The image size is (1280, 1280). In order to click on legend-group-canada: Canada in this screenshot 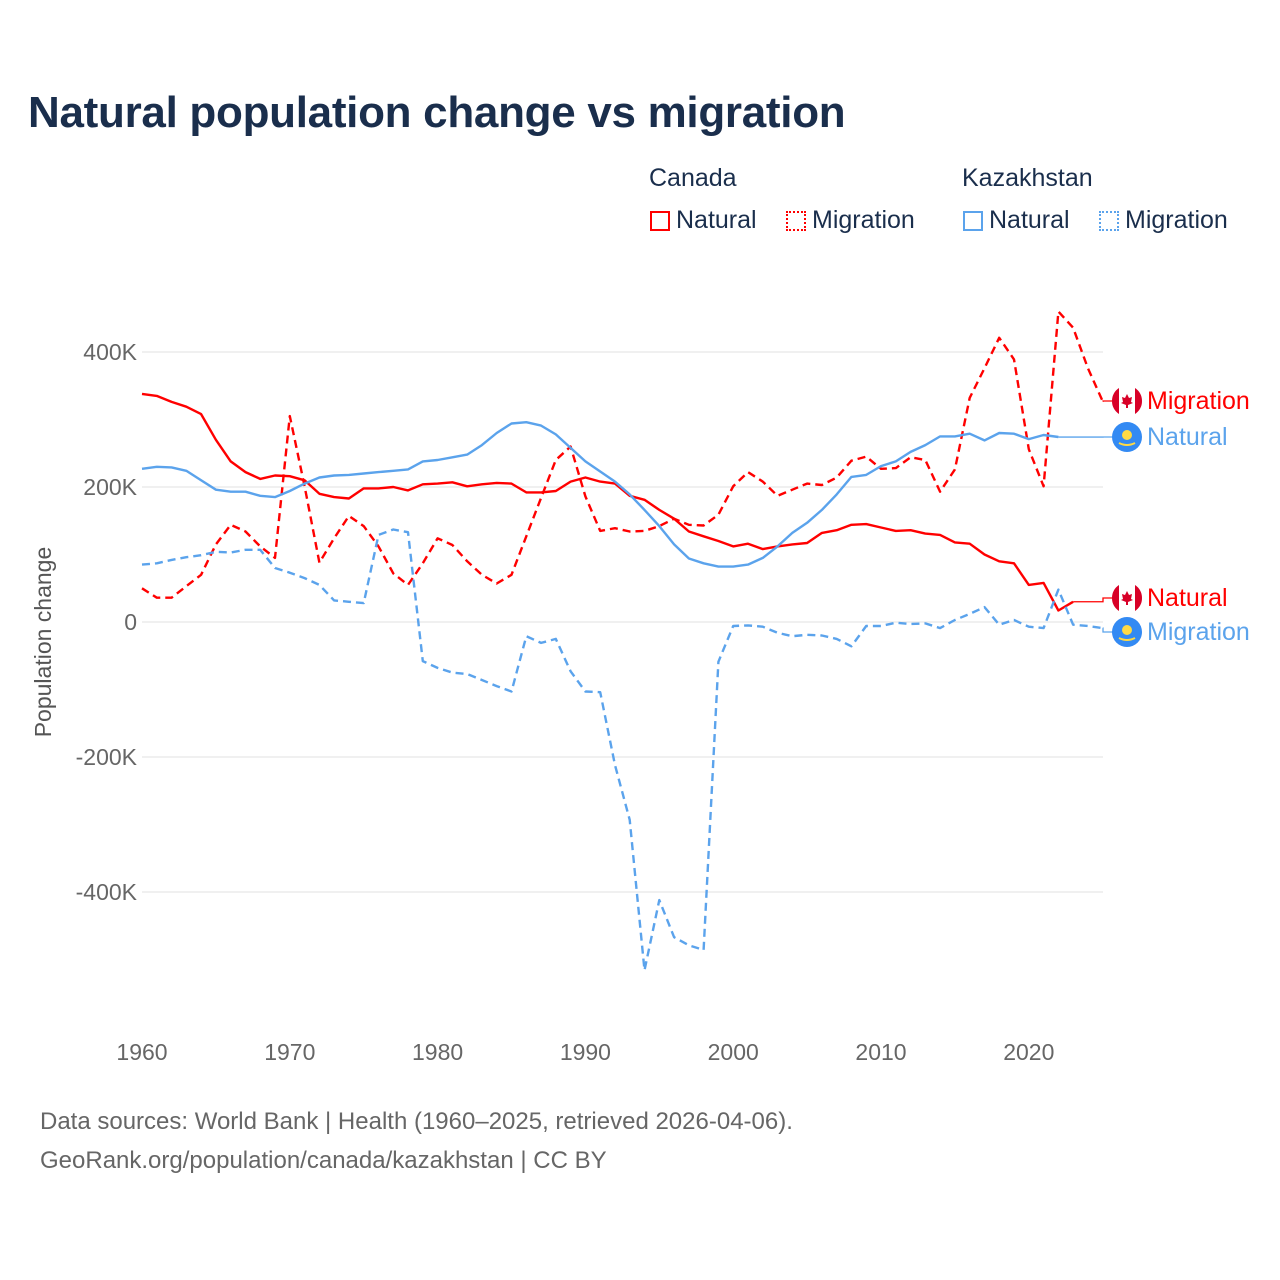, I will do `click(693, 178)`.